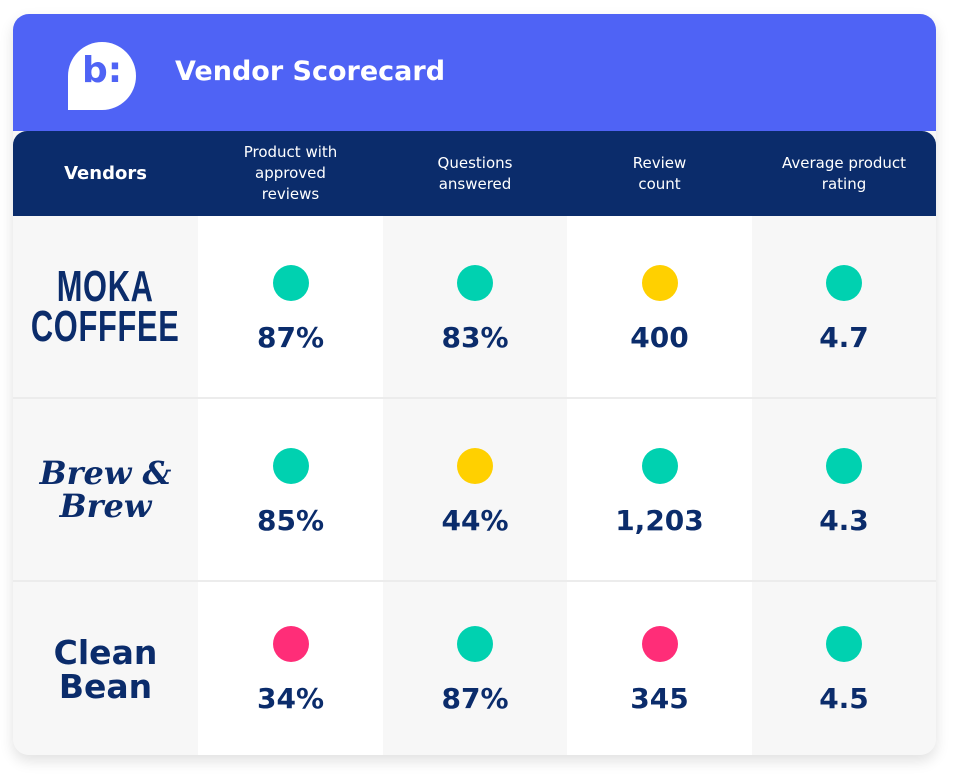 The image size is (964, 783). Describe the element at coordinates (105, 505) in the screenshot. I see `vendor-name-line: Brew` at that location.